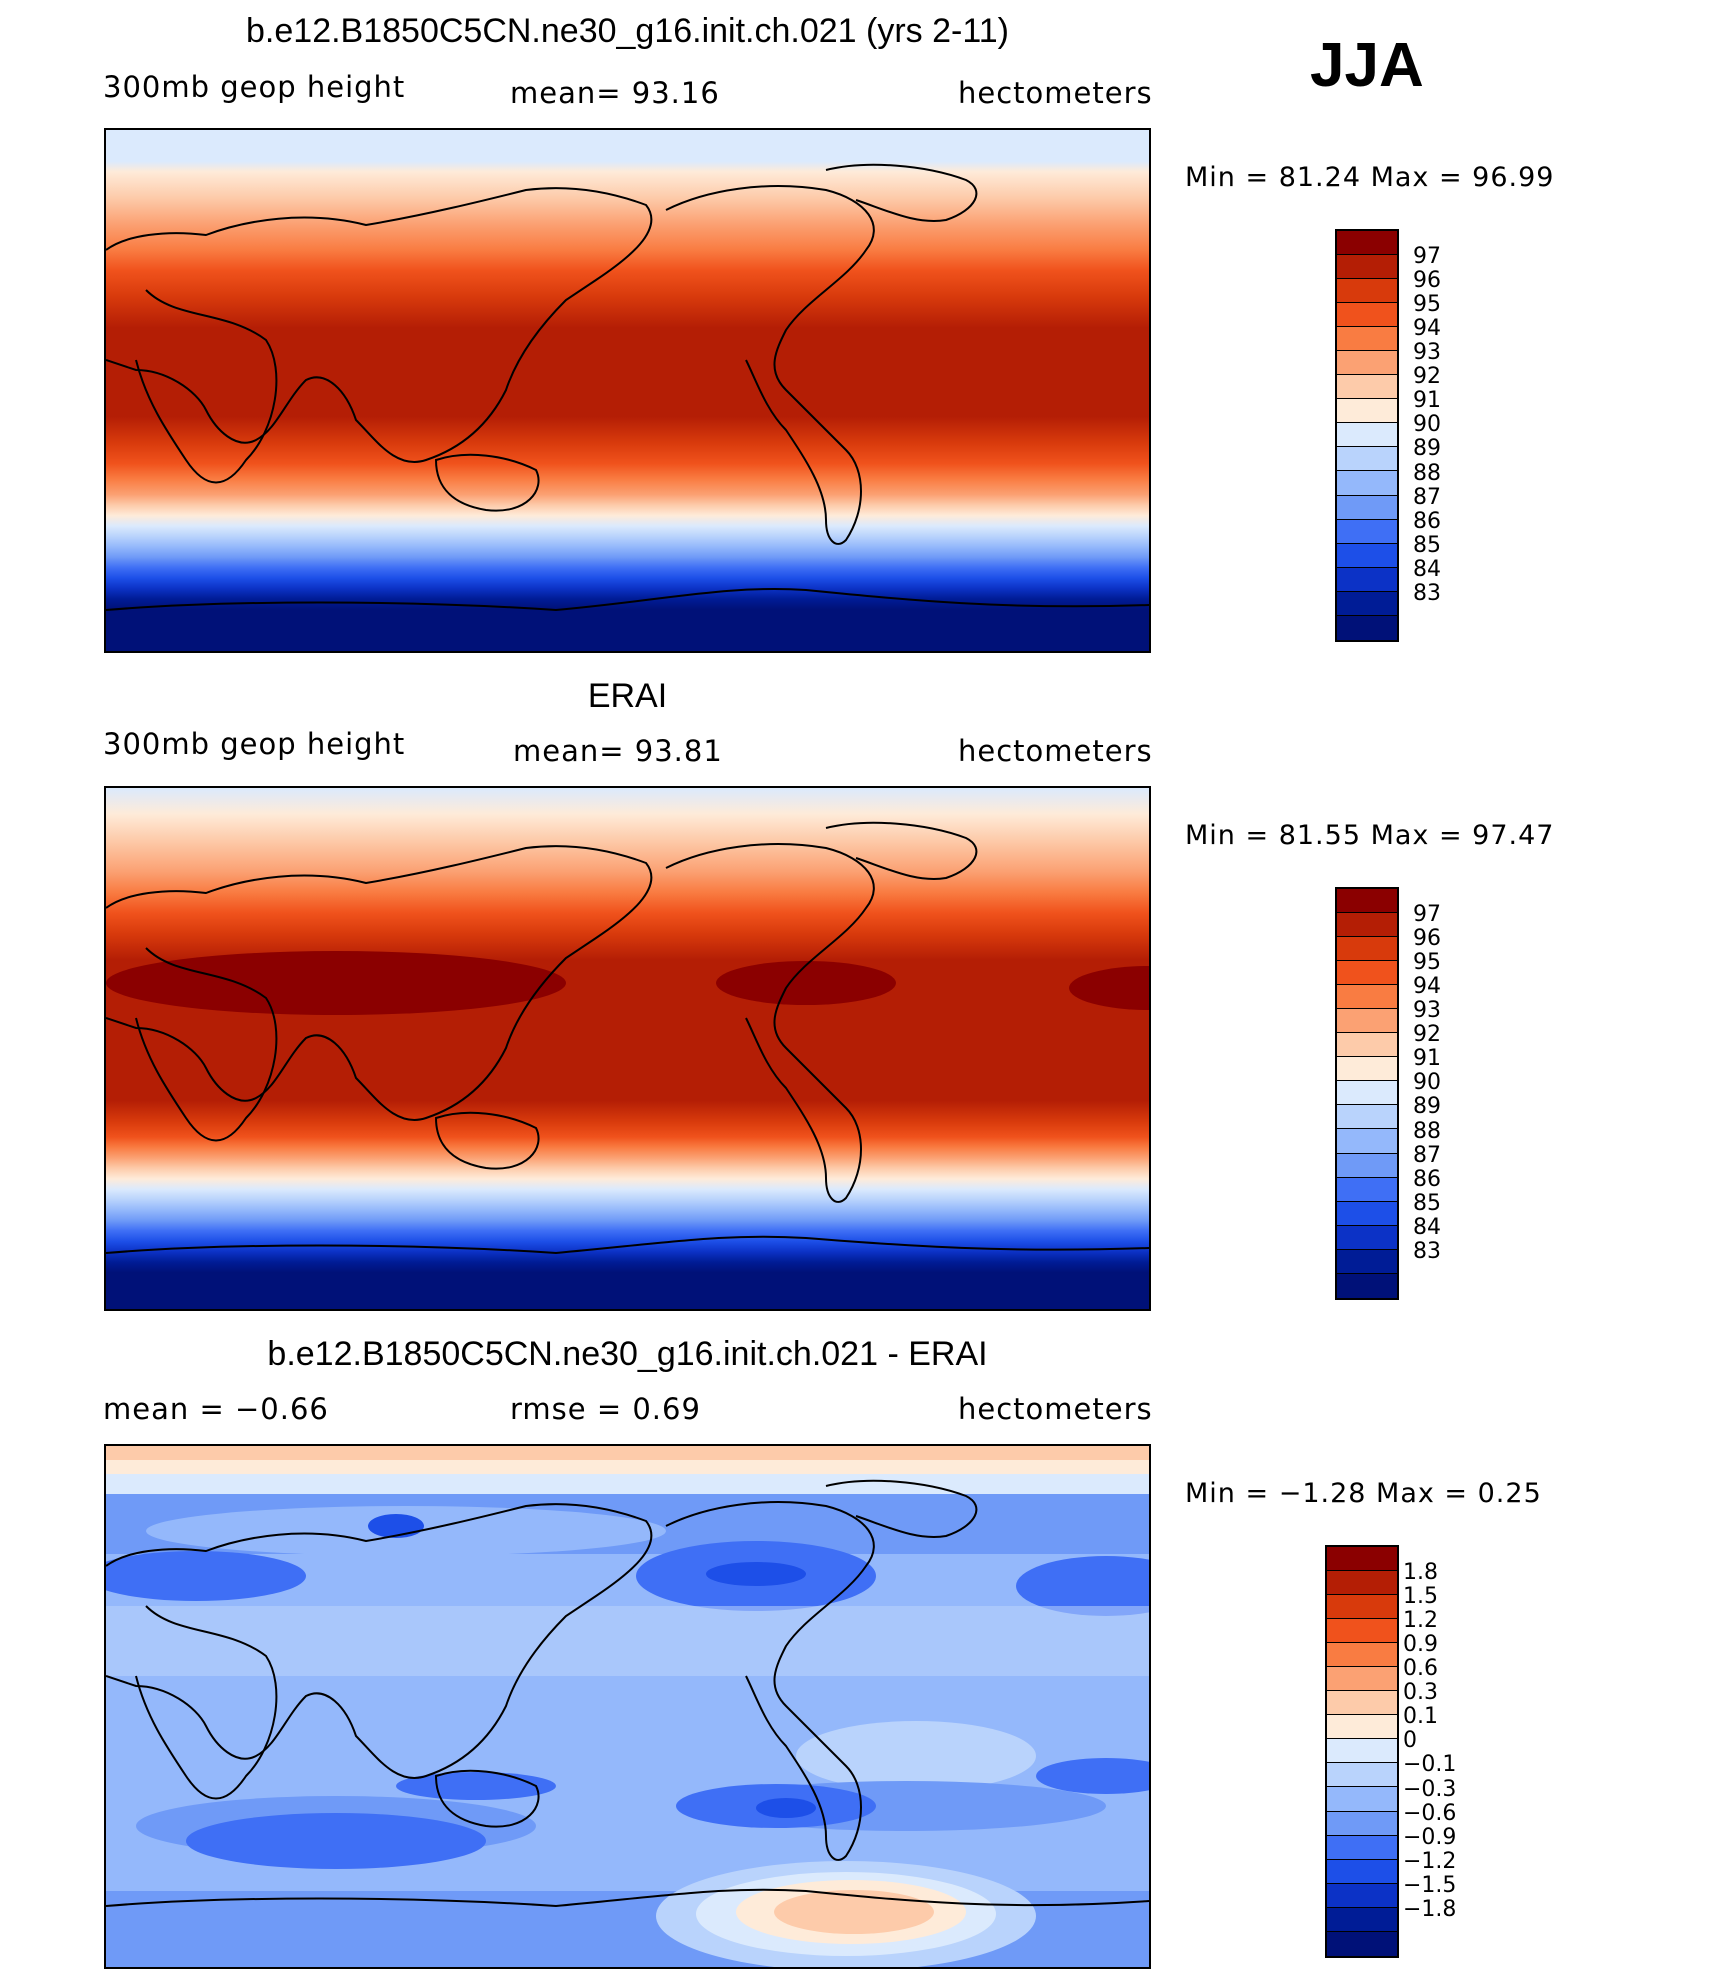  Describe the element at coordinates (1055, 1409) in the screenshot. I see `panel-units-label-diff: hectometers` at that location.